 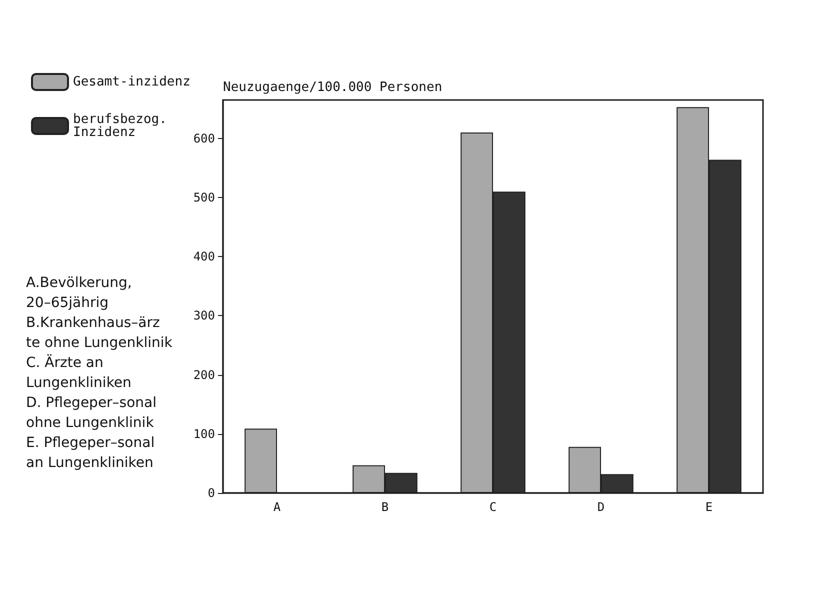 I want to click on text: B.Krankenhaus–ärzte ohne Lungenklinik, so click(x=100, y=333).